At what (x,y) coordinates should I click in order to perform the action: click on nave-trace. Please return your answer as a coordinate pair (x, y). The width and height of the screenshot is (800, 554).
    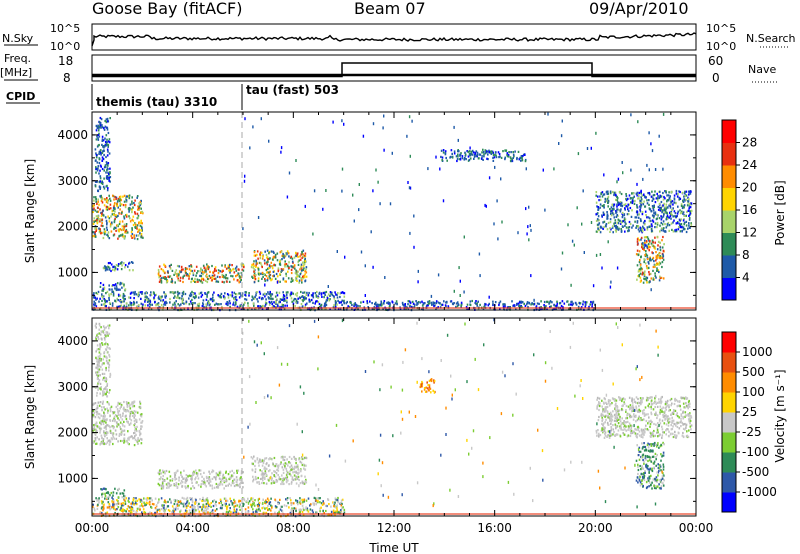
    Looking at the image, I should click on (394, 70).